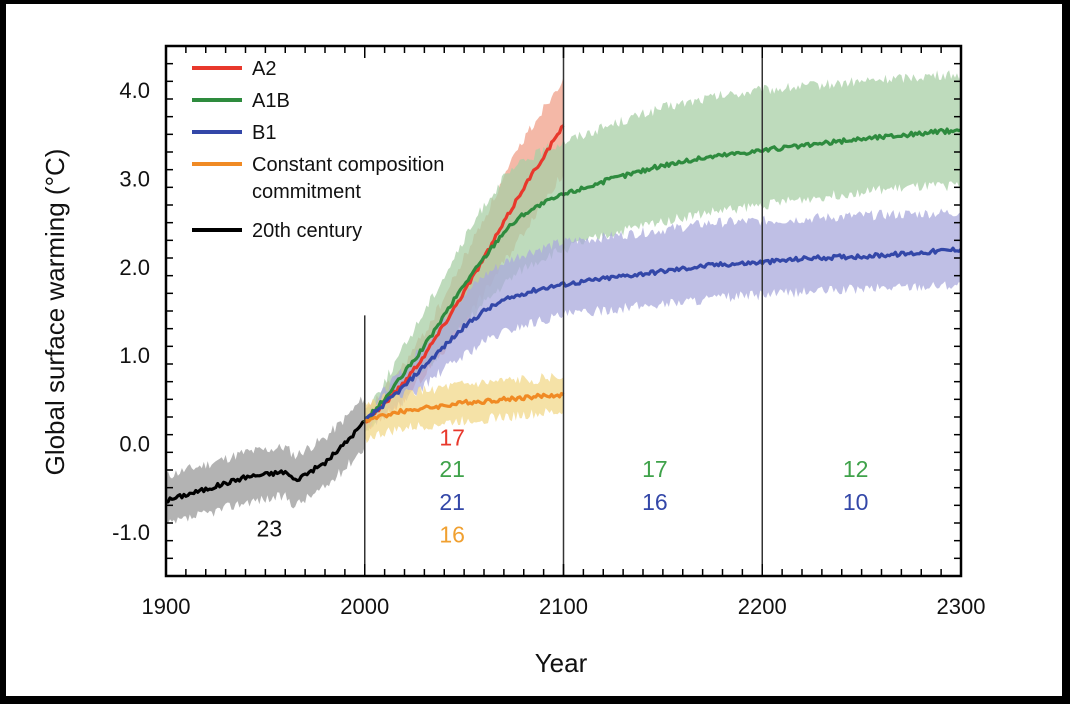 This screenshot has height=704, width=1070. I want to click on model-counts: 23 17 21 21 16 17 16 12 10, so click(563, 485).